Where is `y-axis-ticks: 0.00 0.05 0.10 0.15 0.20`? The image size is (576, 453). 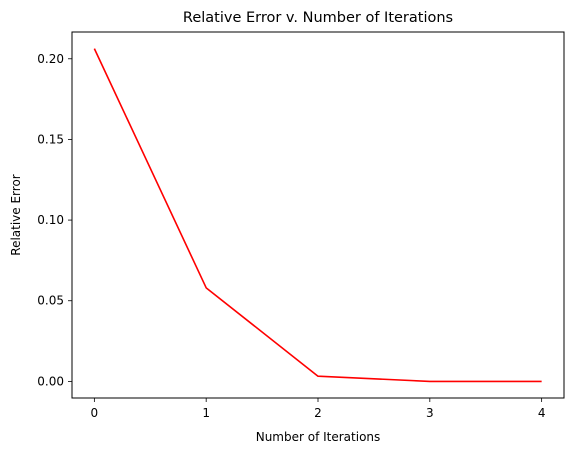
y-axis-ticks: 0.00 0.05 0.10 0.15 0.20 is located at coordinates (54, 220).